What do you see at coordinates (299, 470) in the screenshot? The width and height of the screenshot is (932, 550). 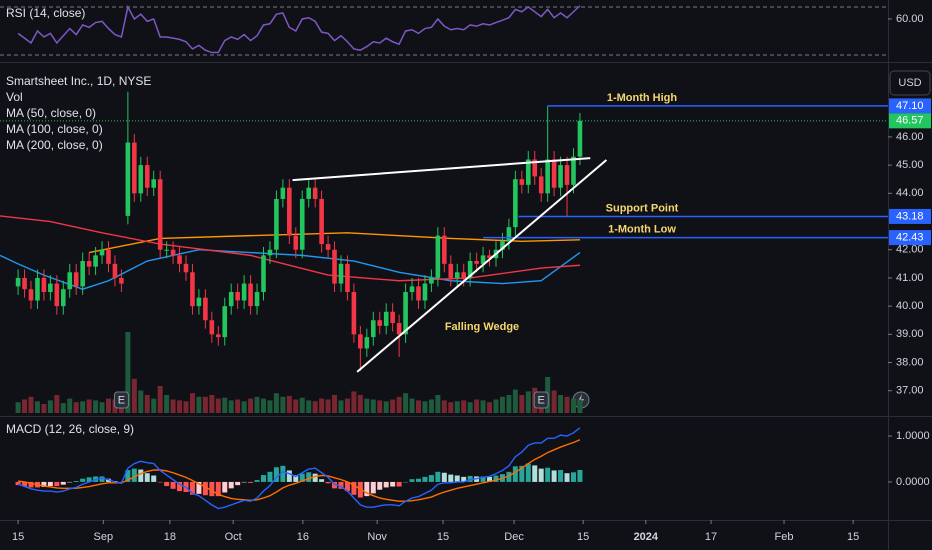 I see `signal-line` at bounding box center [299, 470].